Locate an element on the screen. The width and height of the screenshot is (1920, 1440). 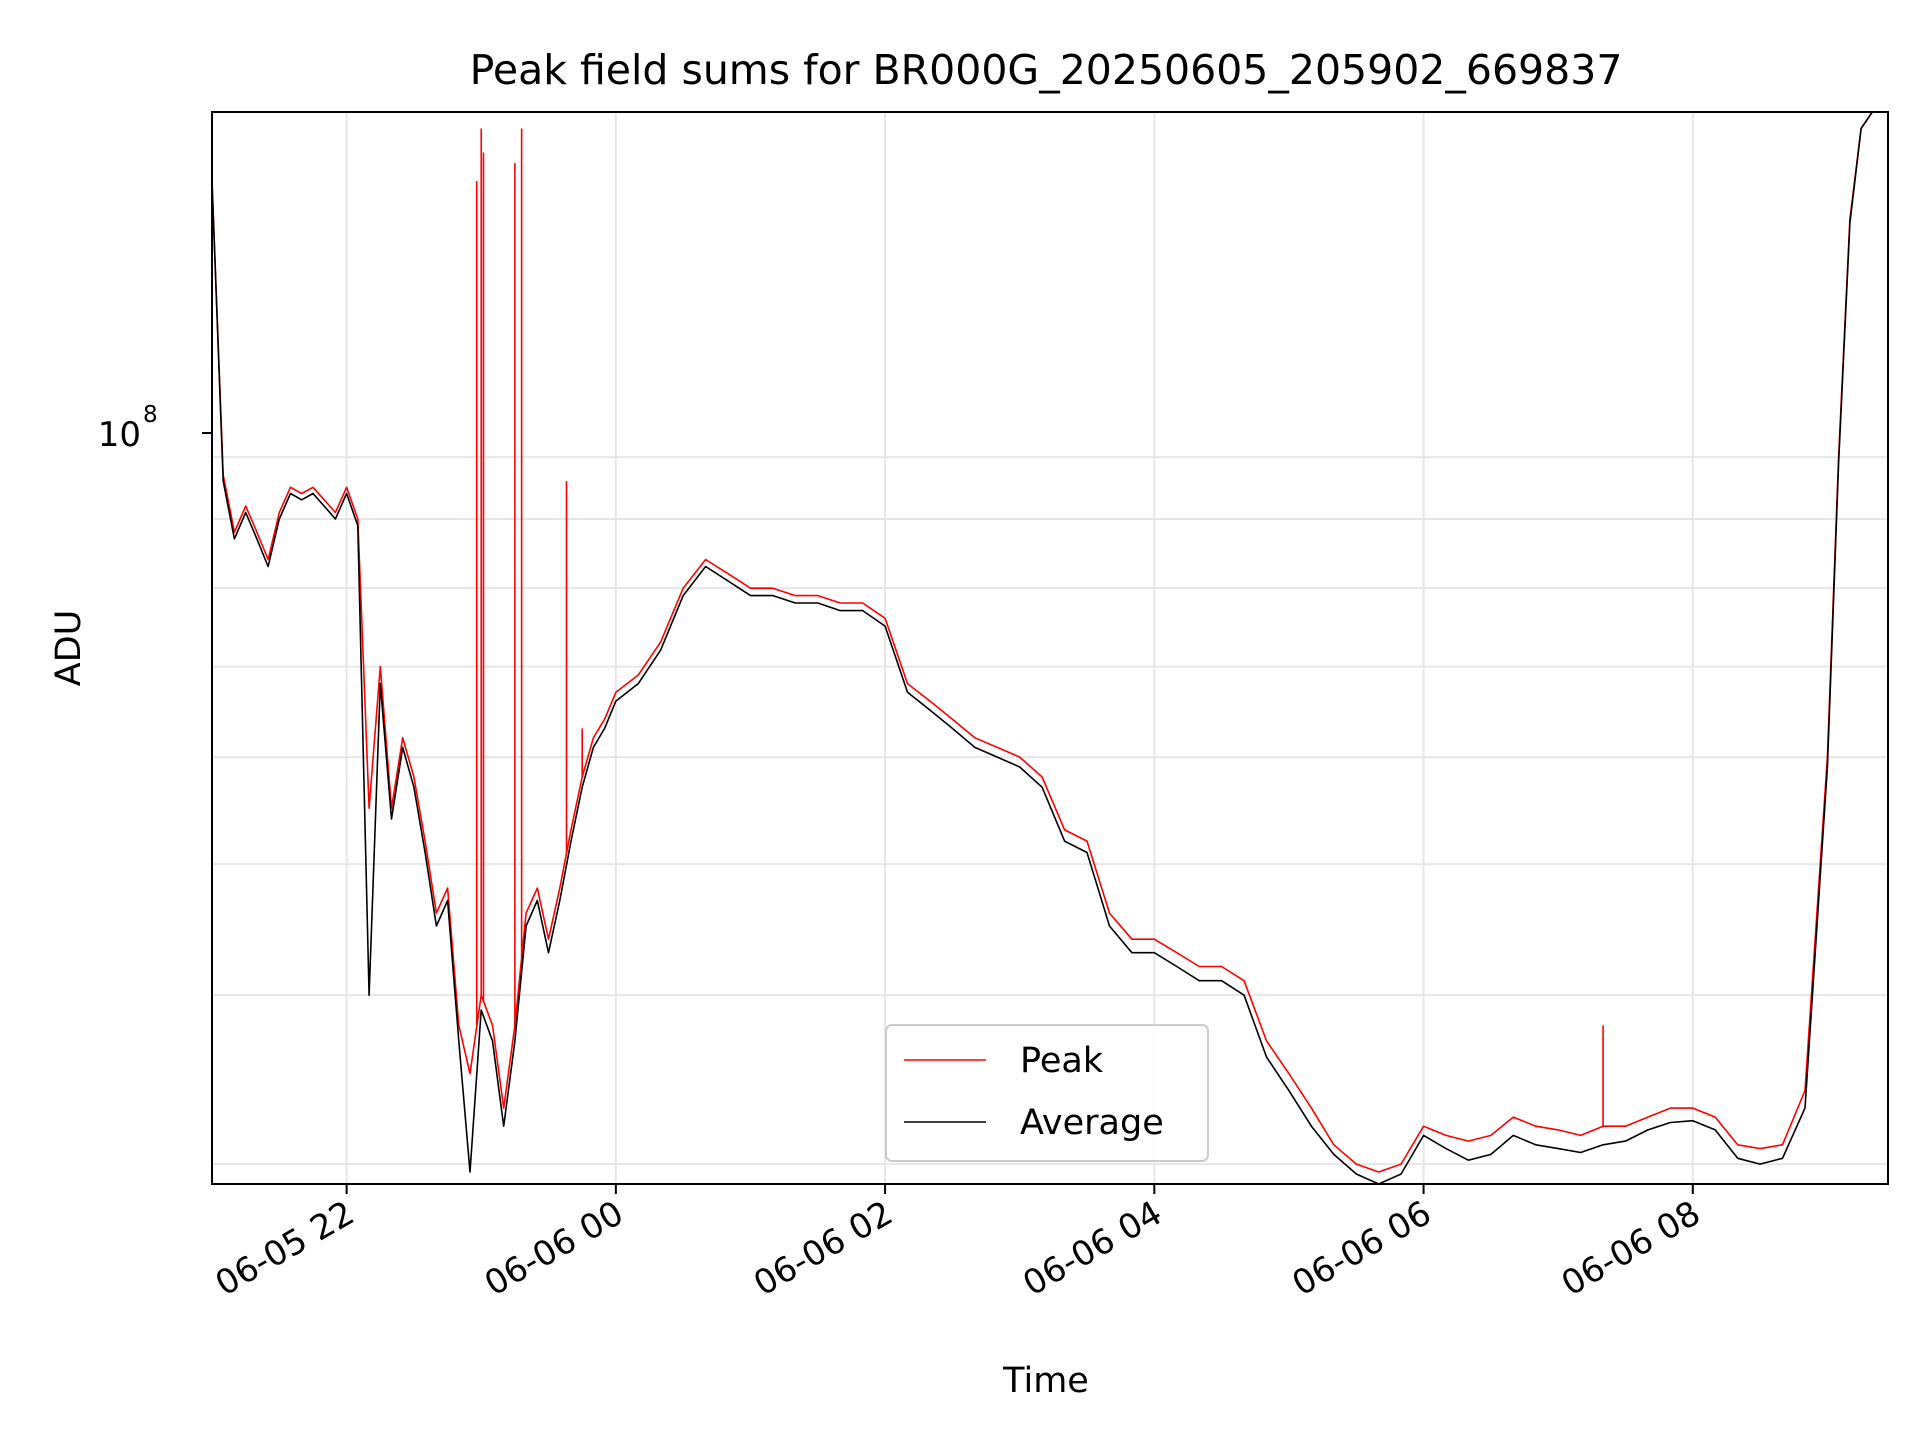
legend-box is located at coordinates (1047, 1093).